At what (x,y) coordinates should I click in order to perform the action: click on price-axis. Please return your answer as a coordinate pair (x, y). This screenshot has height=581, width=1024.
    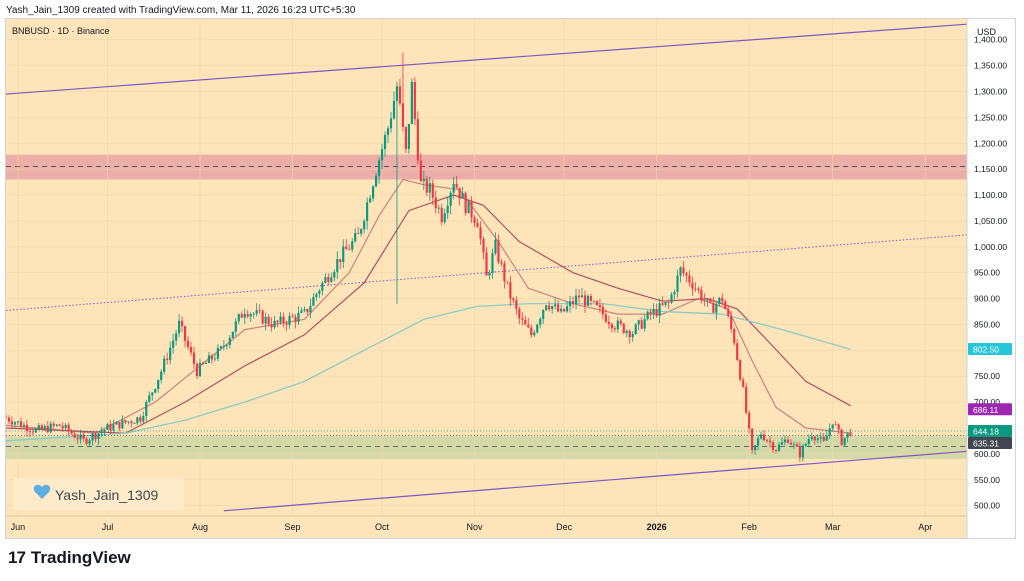
    Looking at the image, I should click on (990, 278).